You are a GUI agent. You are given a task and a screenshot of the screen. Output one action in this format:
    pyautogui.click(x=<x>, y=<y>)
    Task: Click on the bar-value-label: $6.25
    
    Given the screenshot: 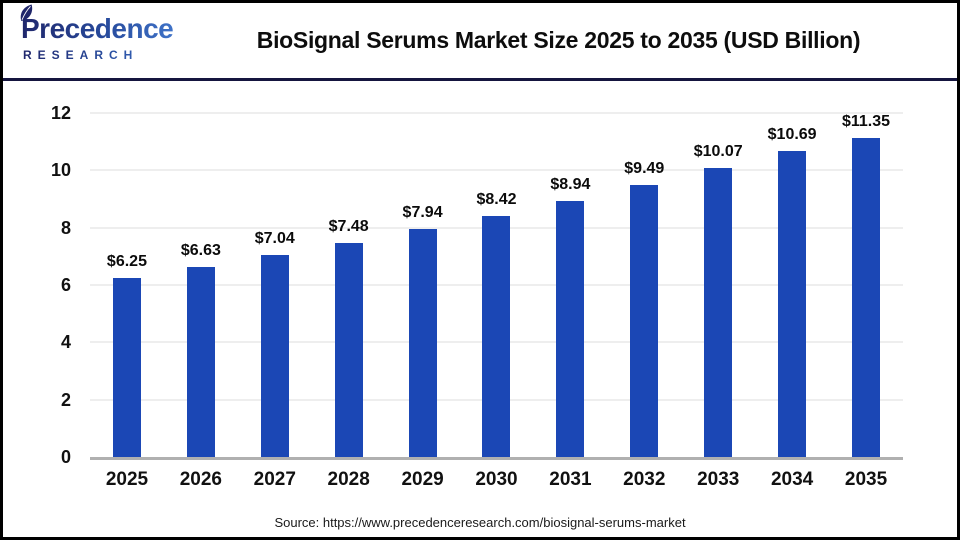 What is the action you would take?
    pyautogui.click(x=126, y=261)
    